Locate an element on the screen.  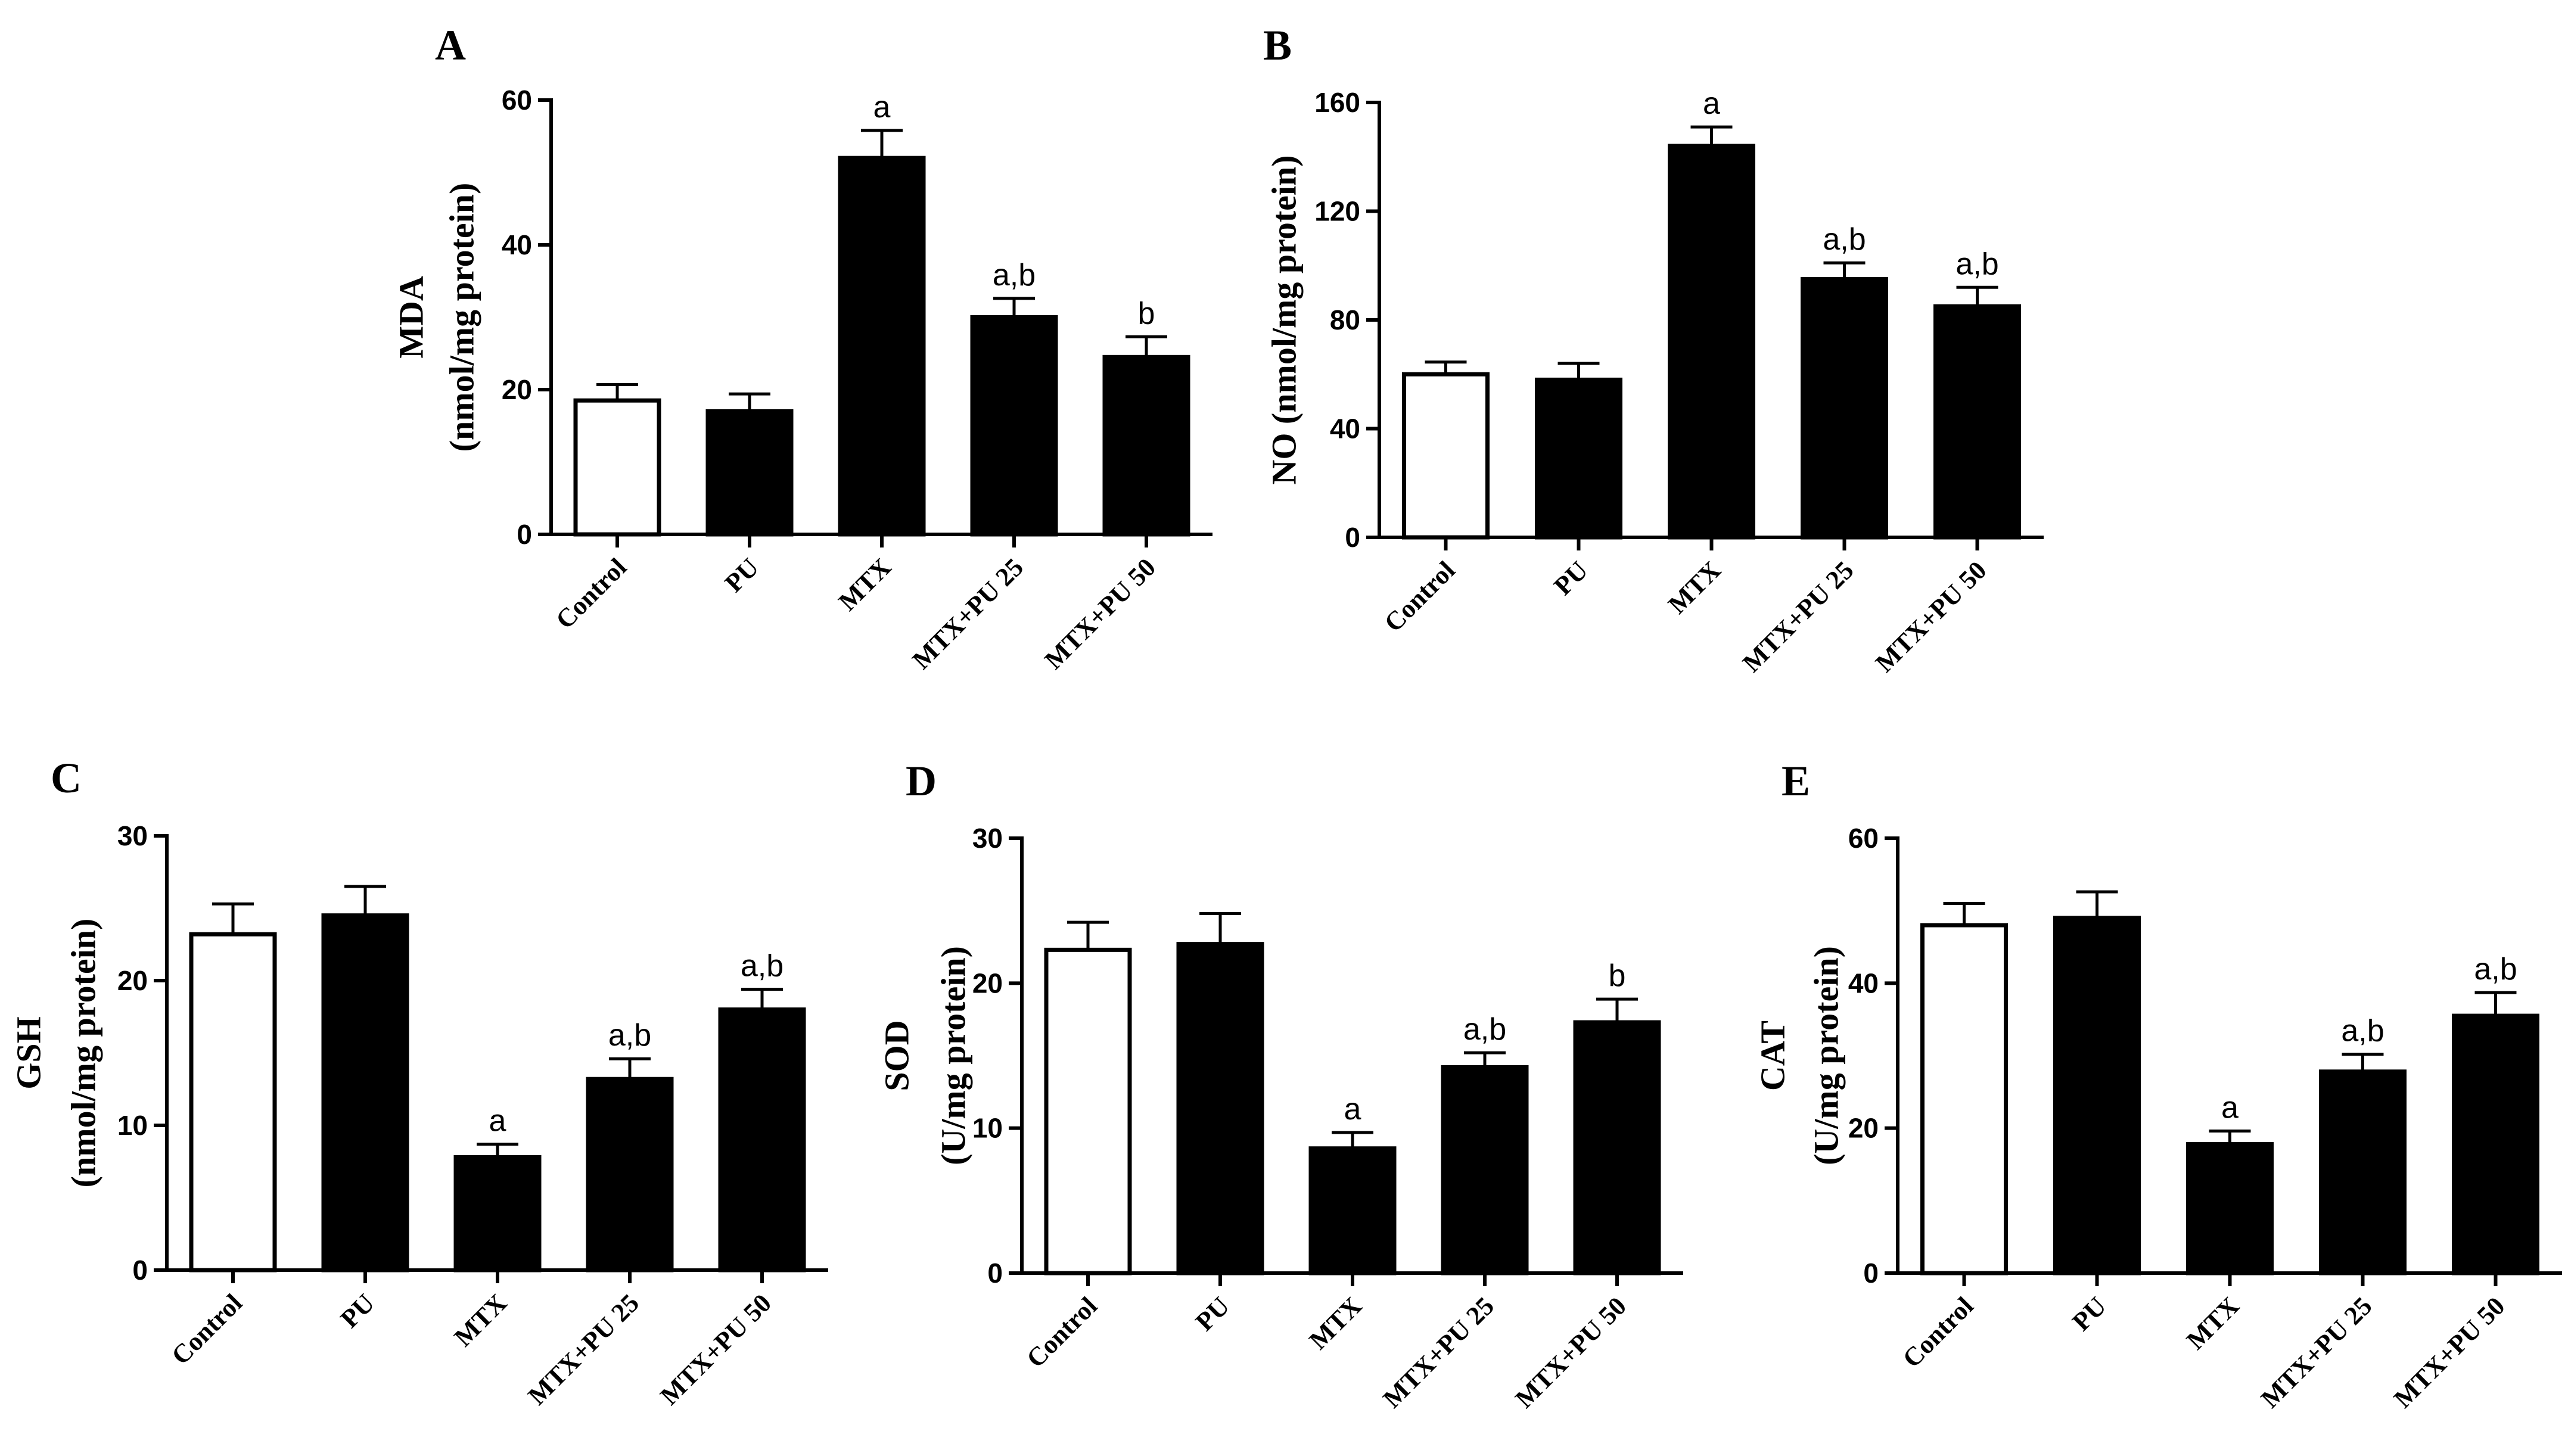
panel-letter: D is located at coordinates (922, 781).